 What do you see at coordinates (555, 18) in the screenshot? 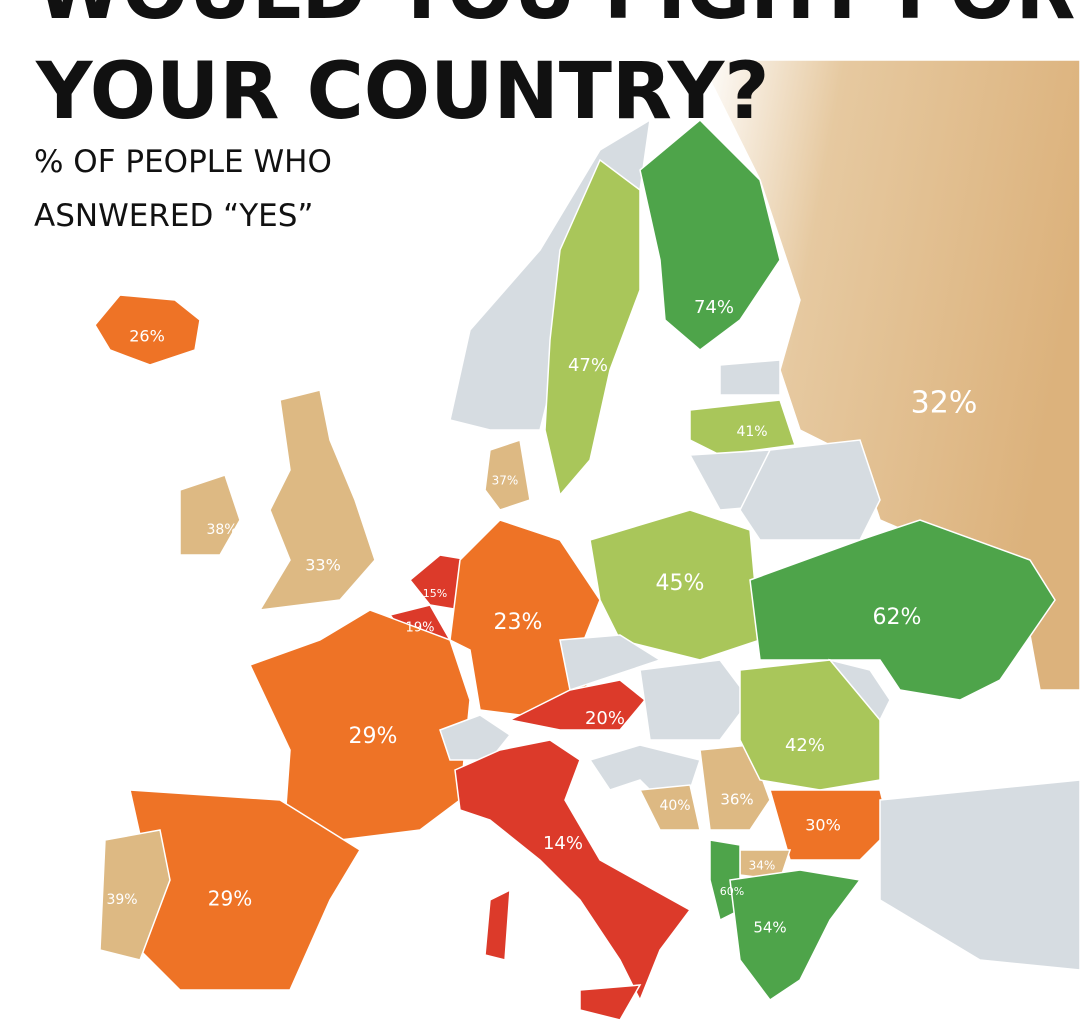
I see `title-line: WOULD YOU FIGHT FOR` at bounding box center [555, 18].